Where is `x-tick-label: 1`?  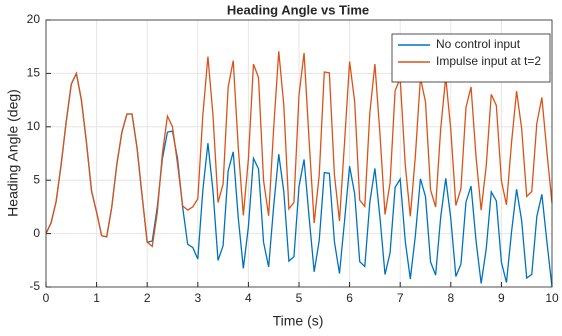 x-tick-label: 1 is located at coordinates (96, 298).